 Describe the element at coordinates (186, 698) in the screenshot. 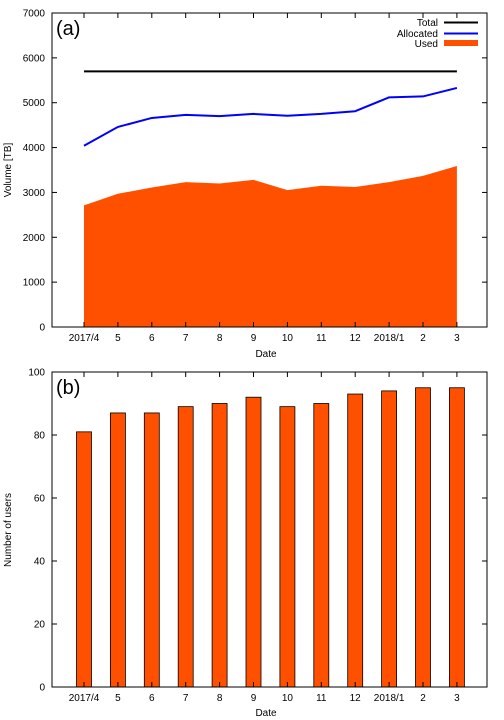

I see `panel-b-x-tick-label: 7` at that location.